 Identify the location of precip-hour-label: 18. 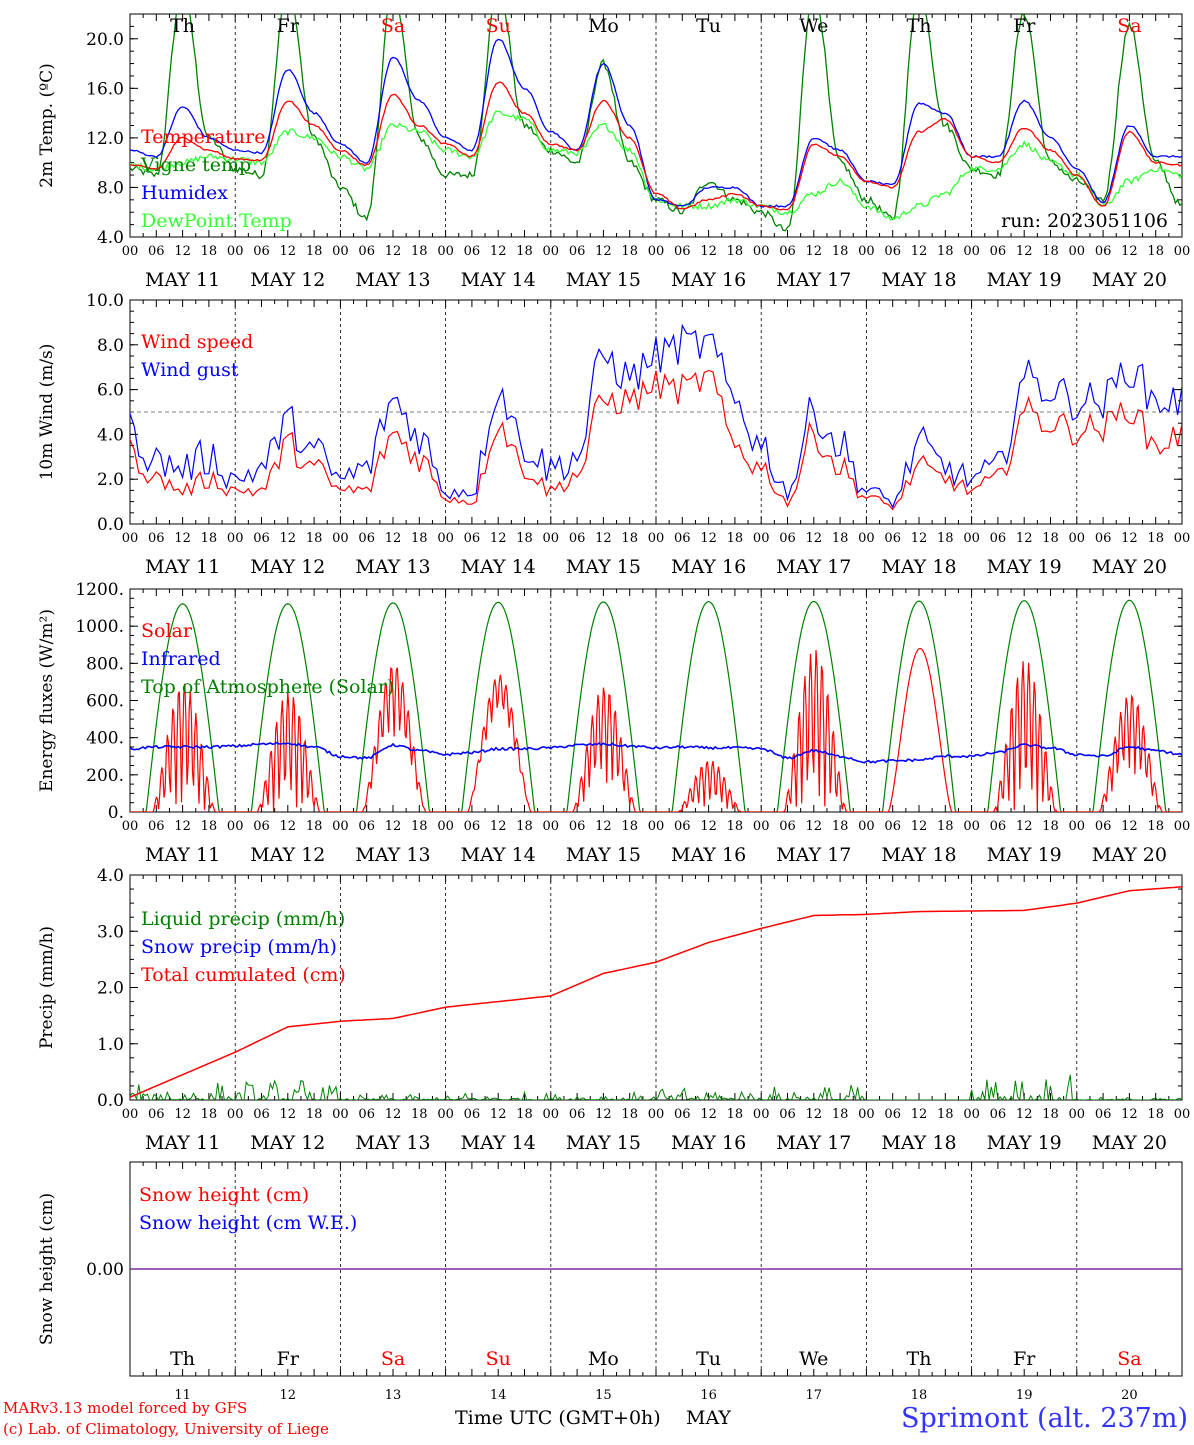
(735, 1114).